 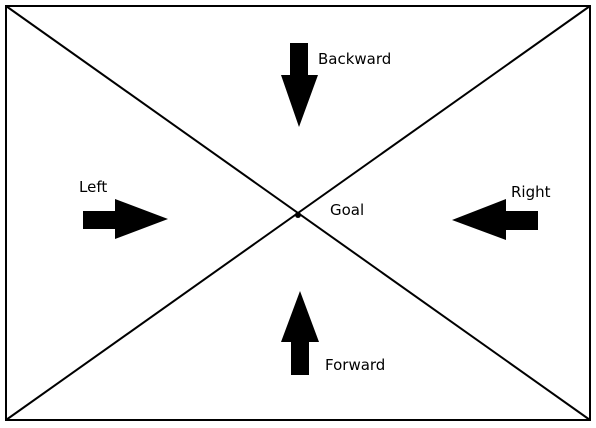 I want to click on left-arrow-icon, so click(x=125, y=219).